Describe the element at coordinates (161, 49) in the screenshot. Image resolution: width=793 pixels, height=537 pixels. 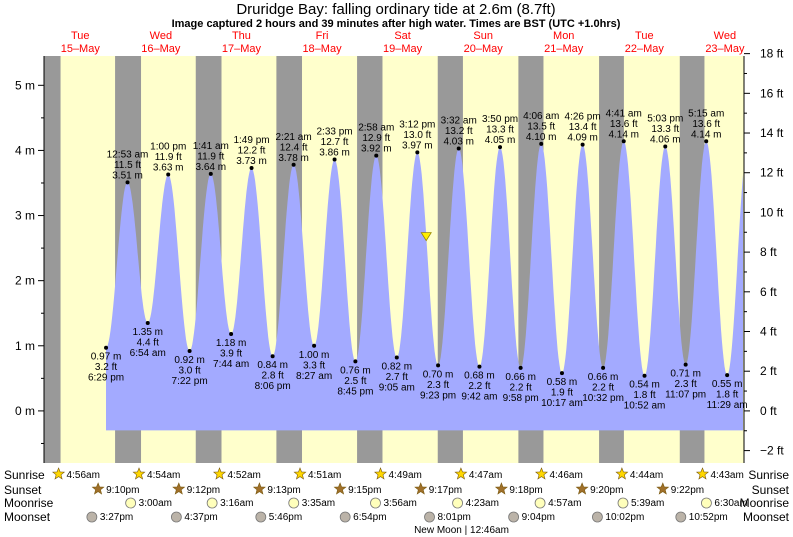
I see `day-date: 16–May` at that location.